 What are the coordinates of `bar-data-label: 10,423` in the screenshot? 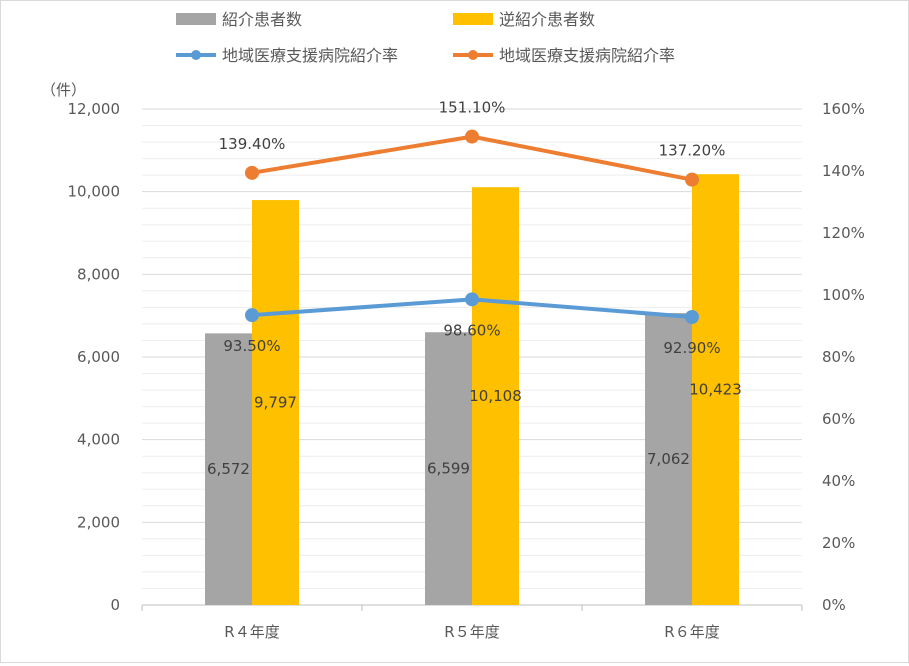 It's located at (715, 390).